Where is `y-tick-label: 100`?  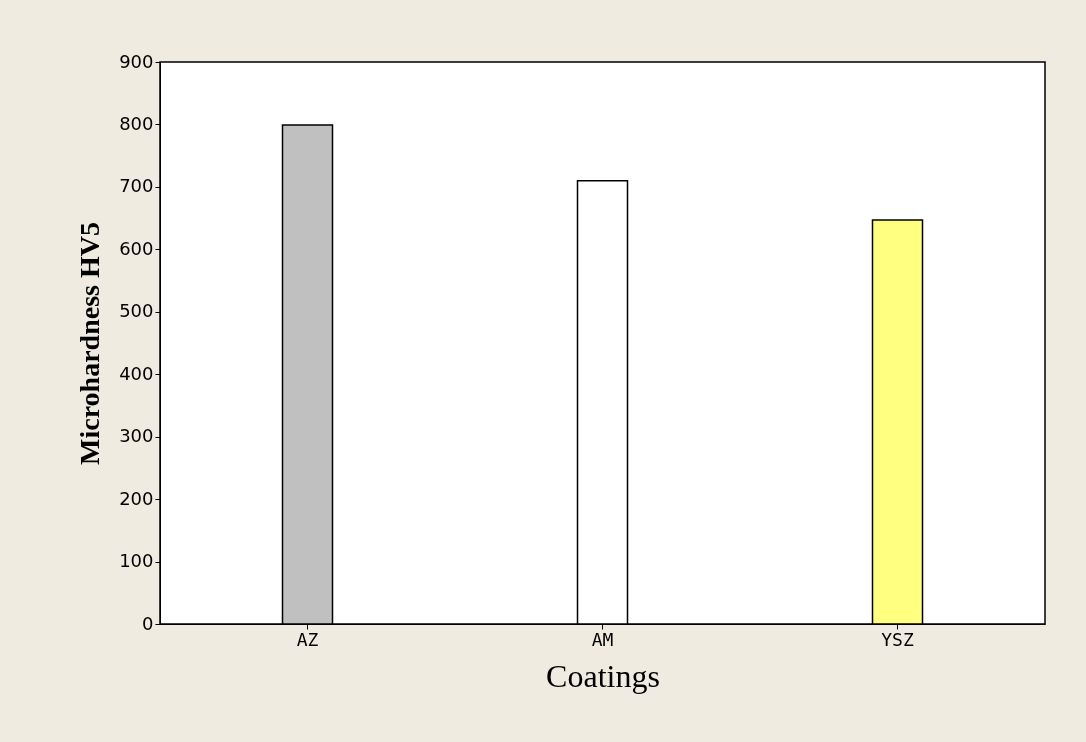 y-tick-label: 100 is located at coordinates (136, 561).